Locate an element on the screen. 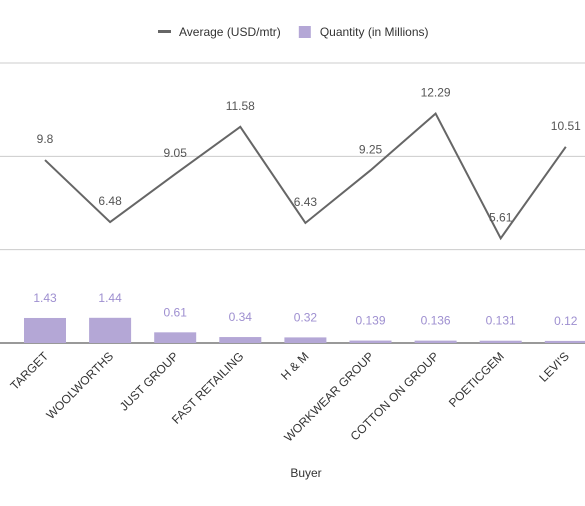  line-value-label: 9.8 is located at coordinates (45, 139).